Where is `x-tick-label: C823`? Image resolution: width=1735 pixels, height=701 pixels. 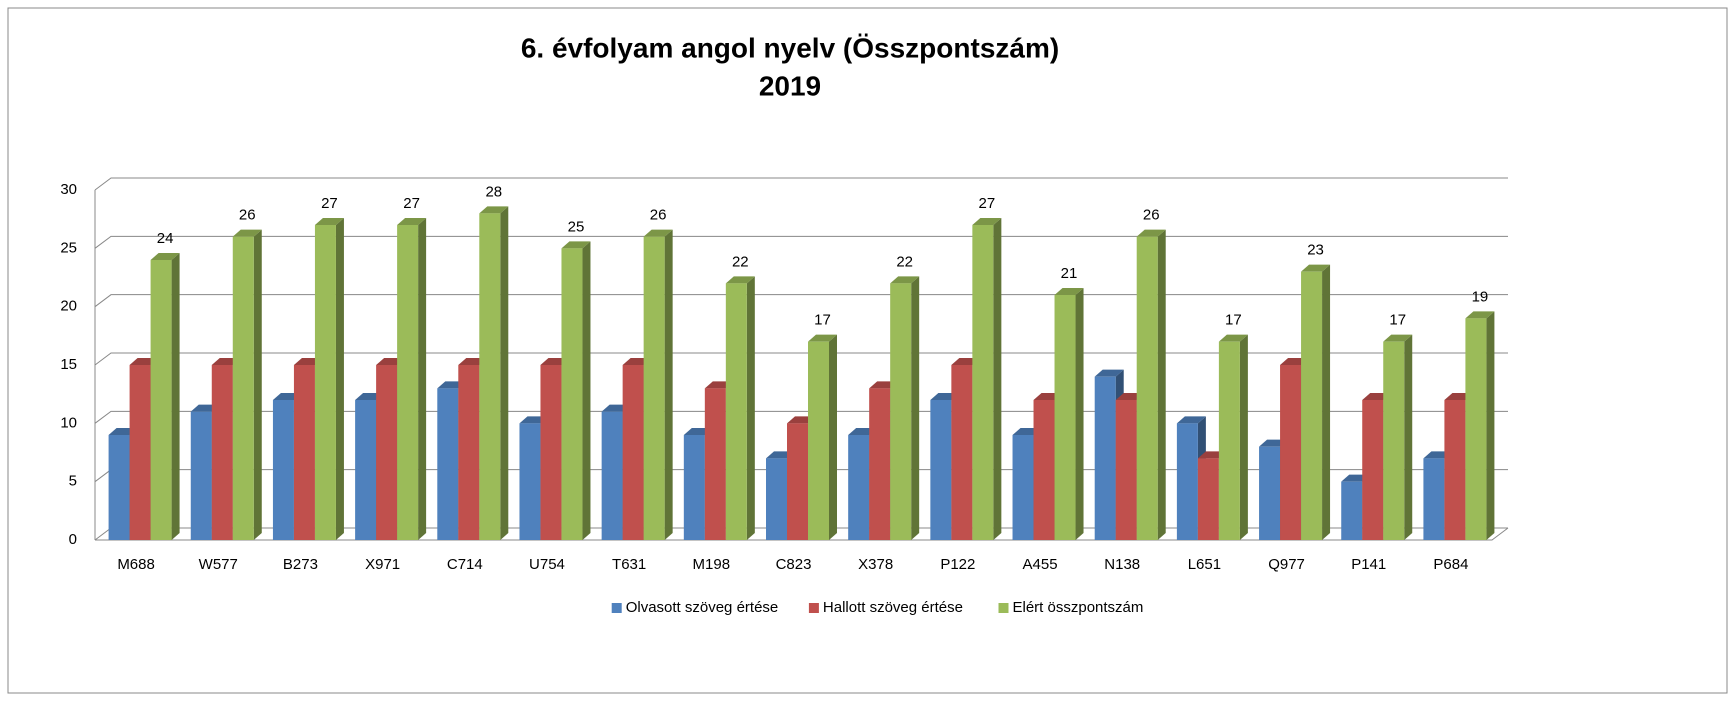
x-tick-label: C823 is located at coordinates (794, 564).